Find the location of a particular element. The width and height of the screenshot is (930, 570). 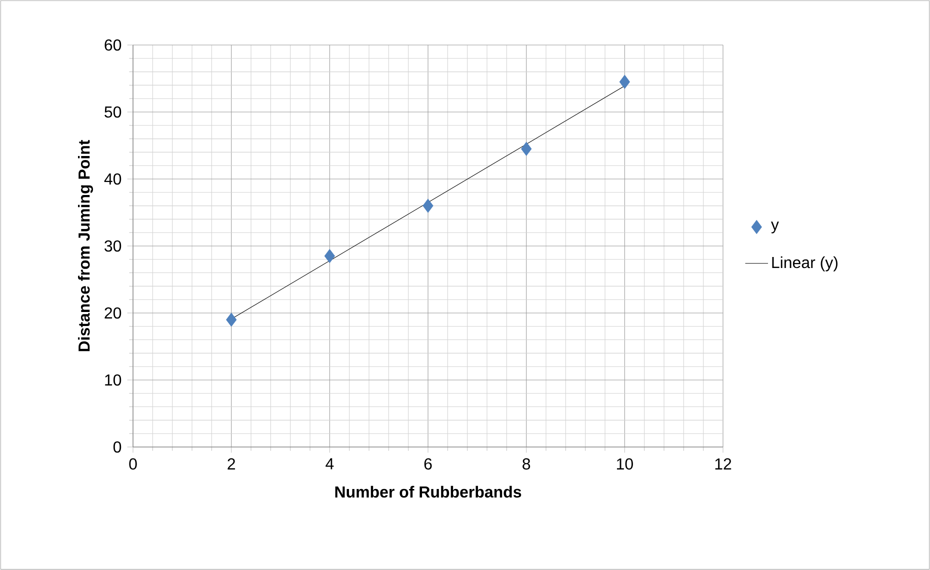

x-tick-label: 10 is located at coordinates (624, 464).